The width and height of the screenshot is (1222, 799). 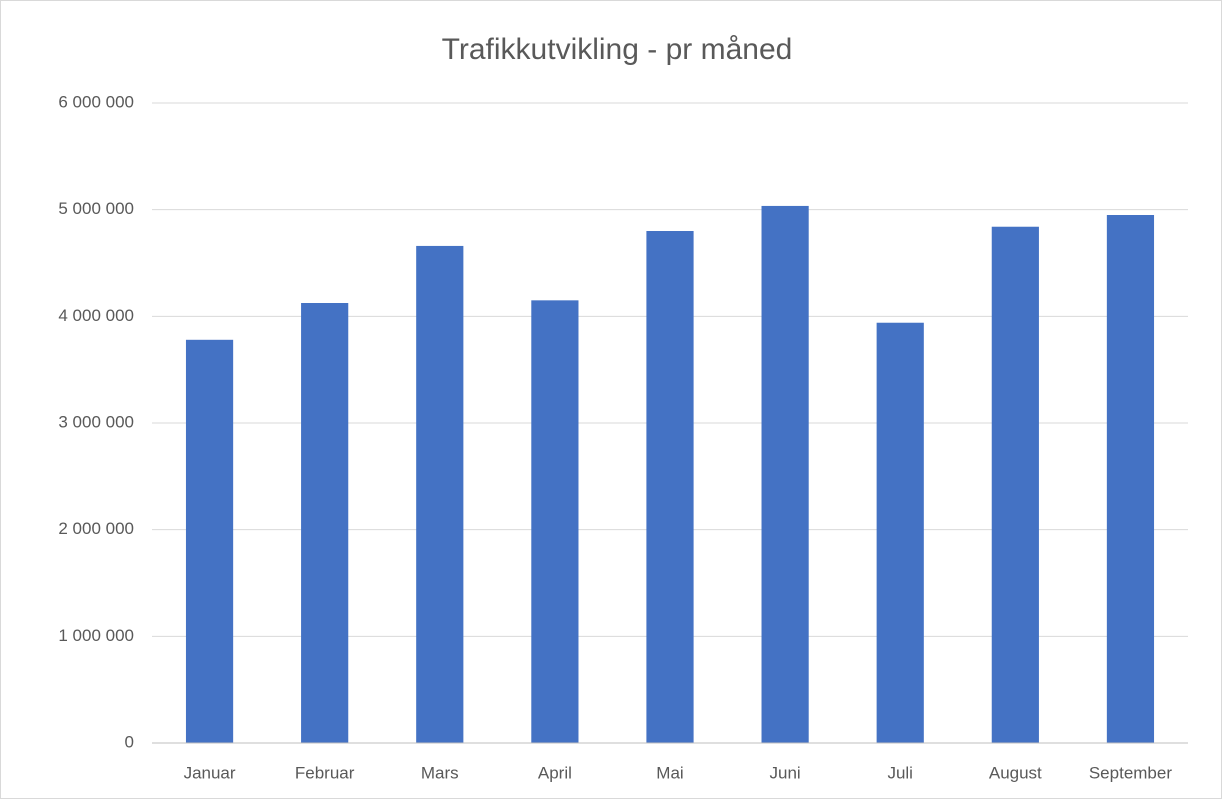 I want to click on x-tick-label: August, so click(x=1015, y=772).